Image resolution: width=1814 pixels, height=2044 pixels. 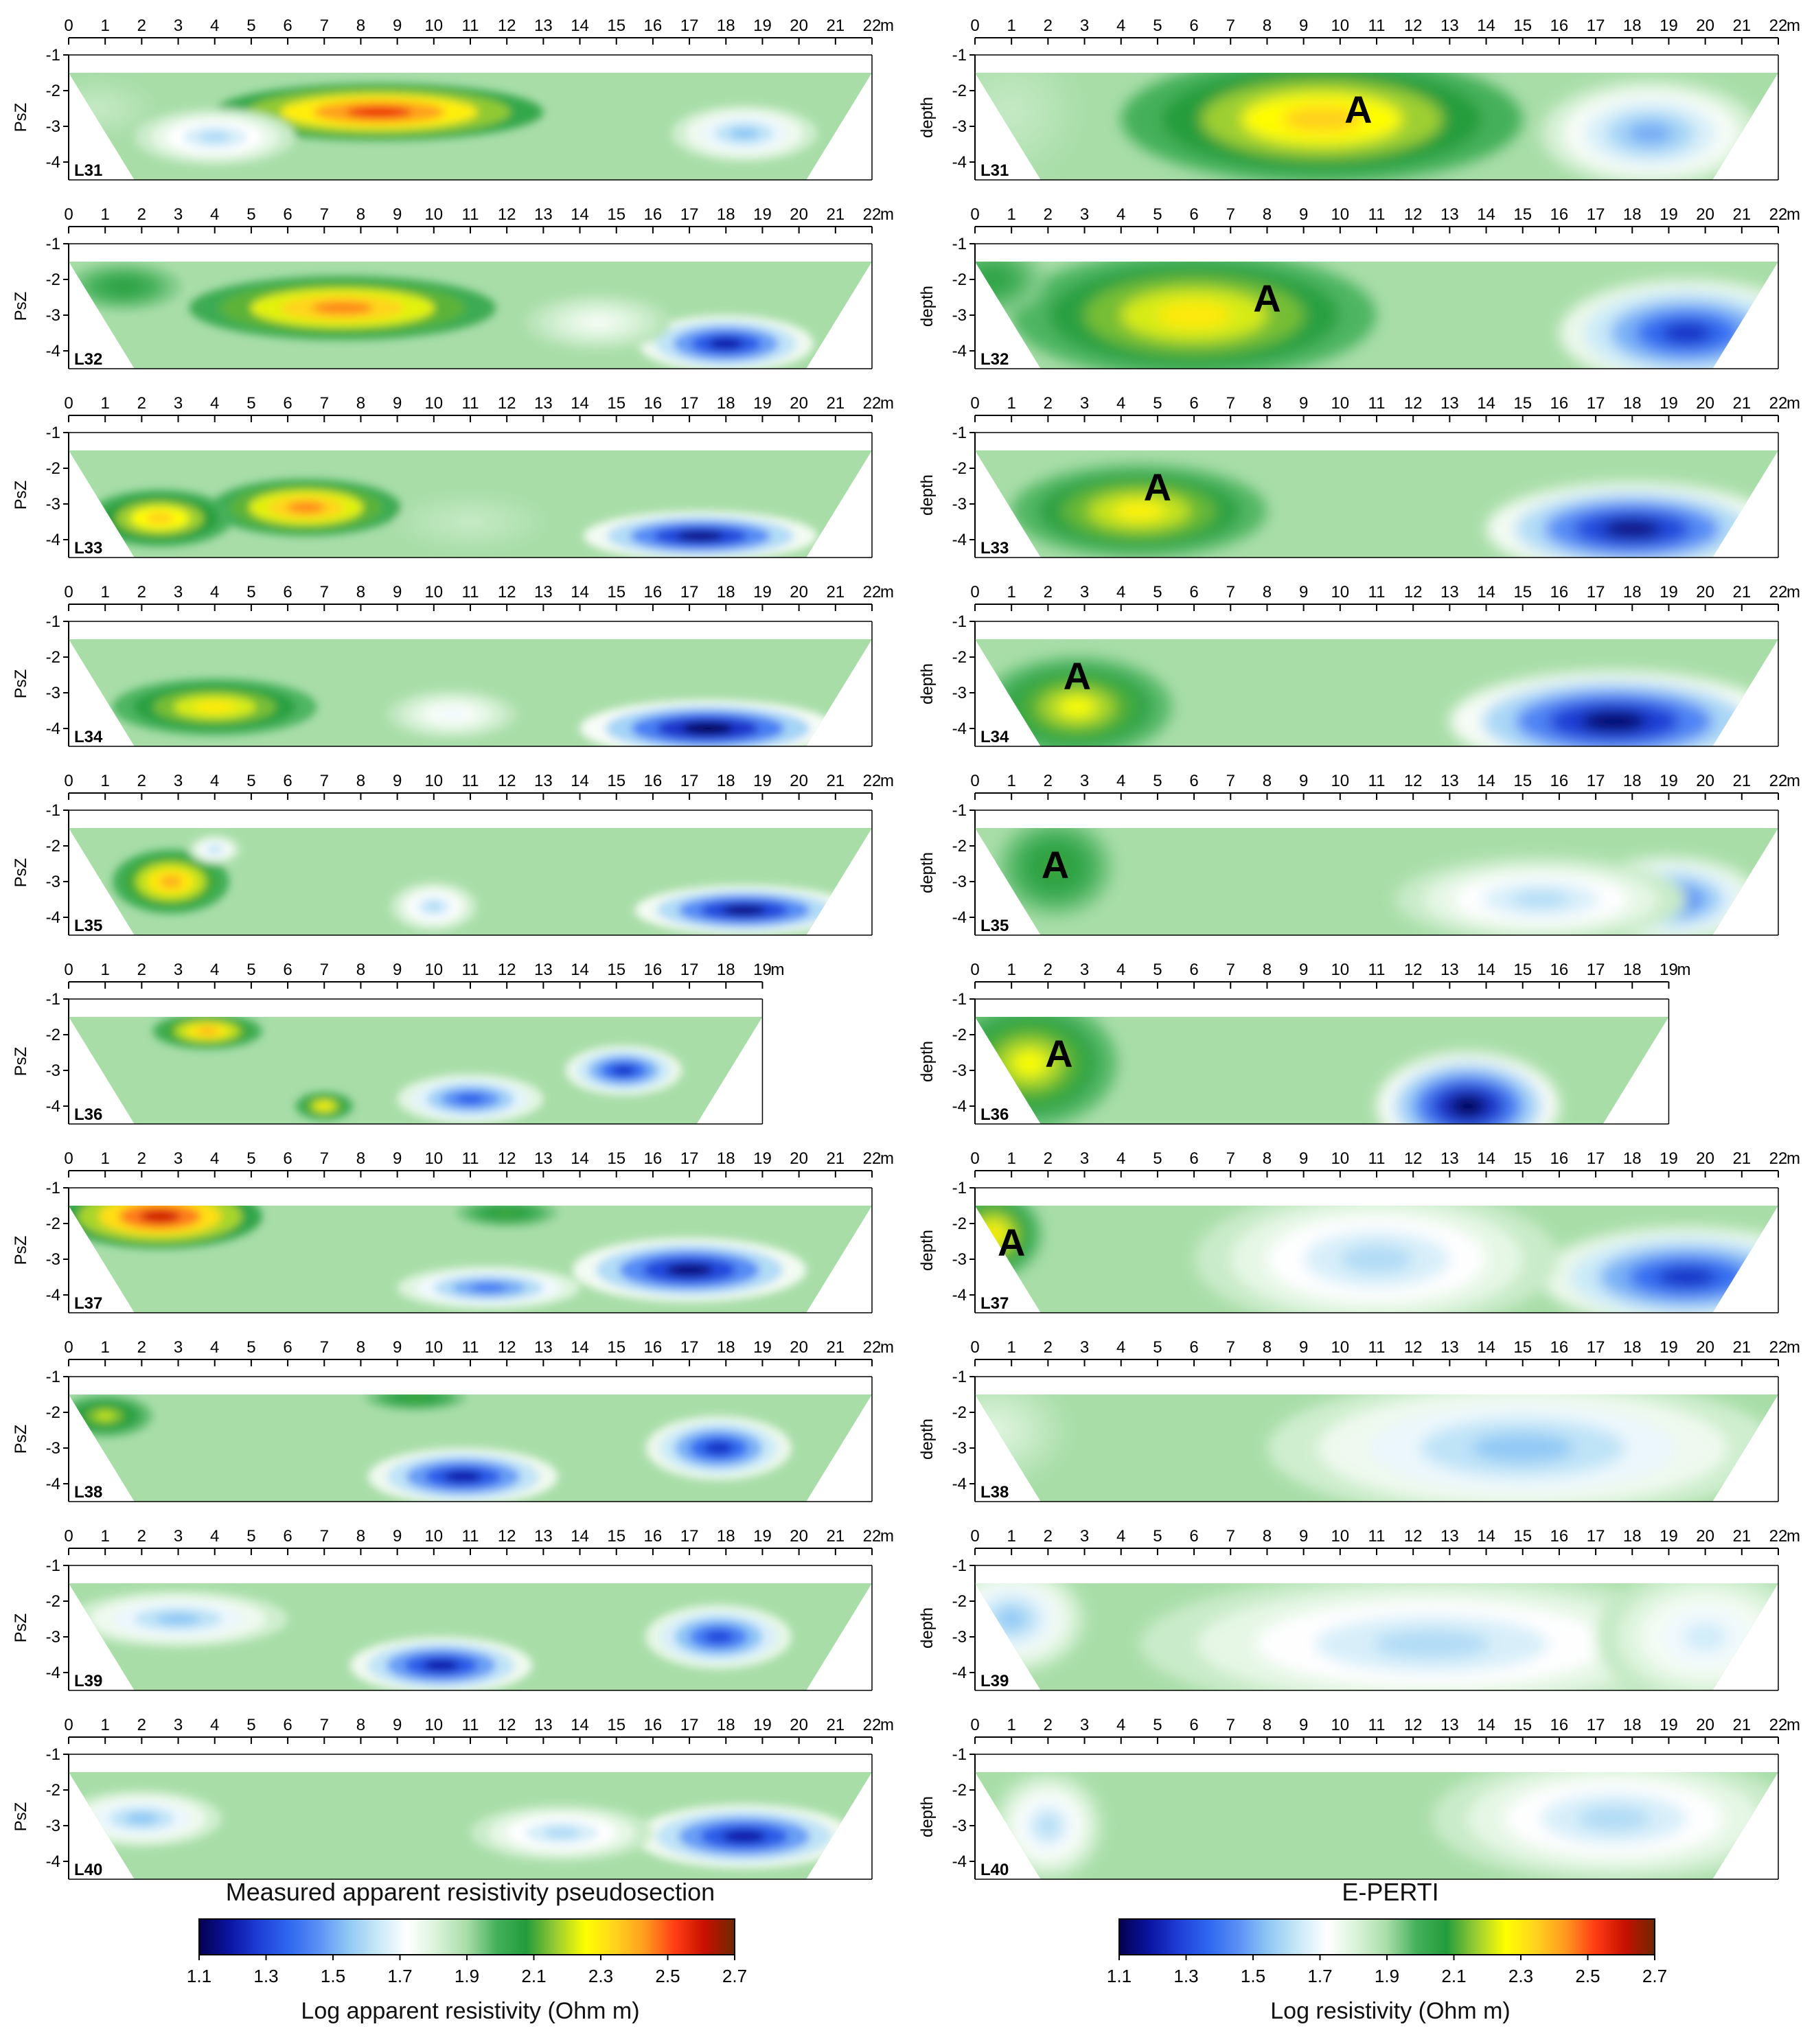 I want to click on profile-label: L31, so click(x=88, y=170).